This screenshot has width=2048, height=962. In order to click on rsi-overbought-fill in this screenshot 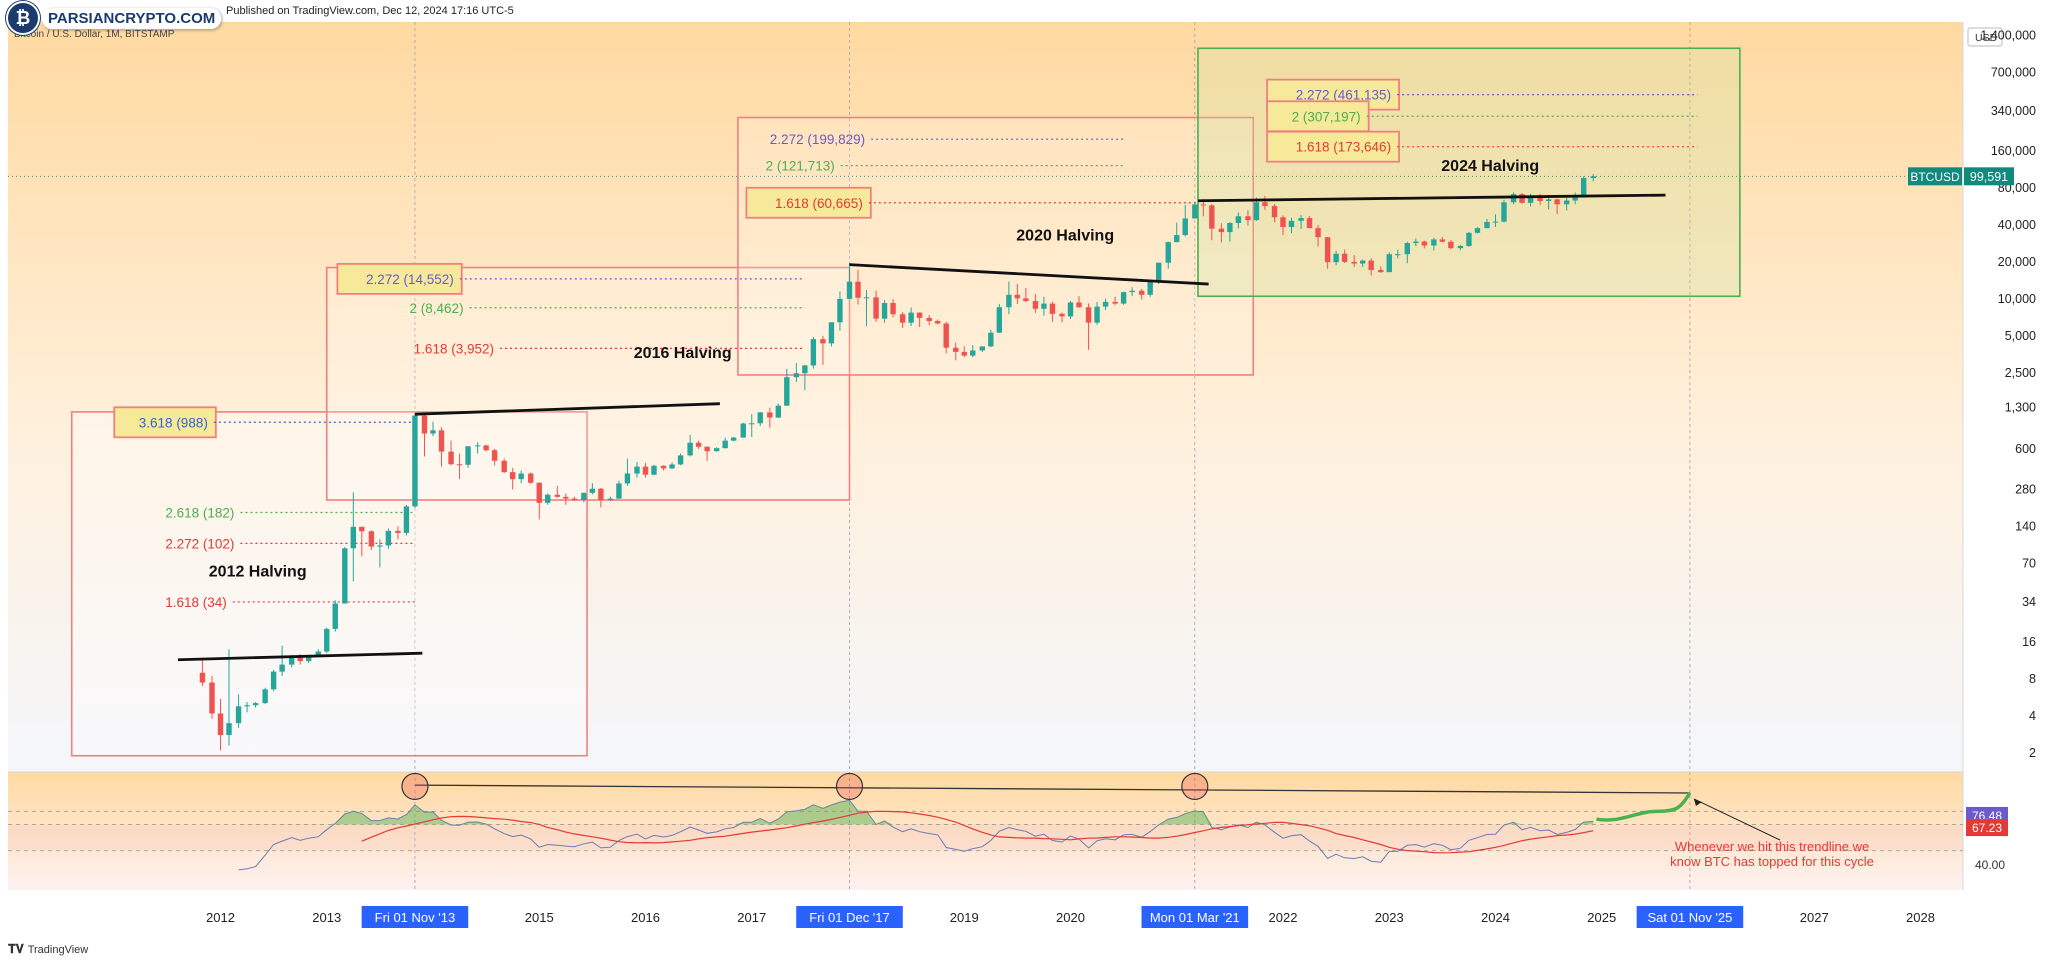, I will do `click(916, 812)`.